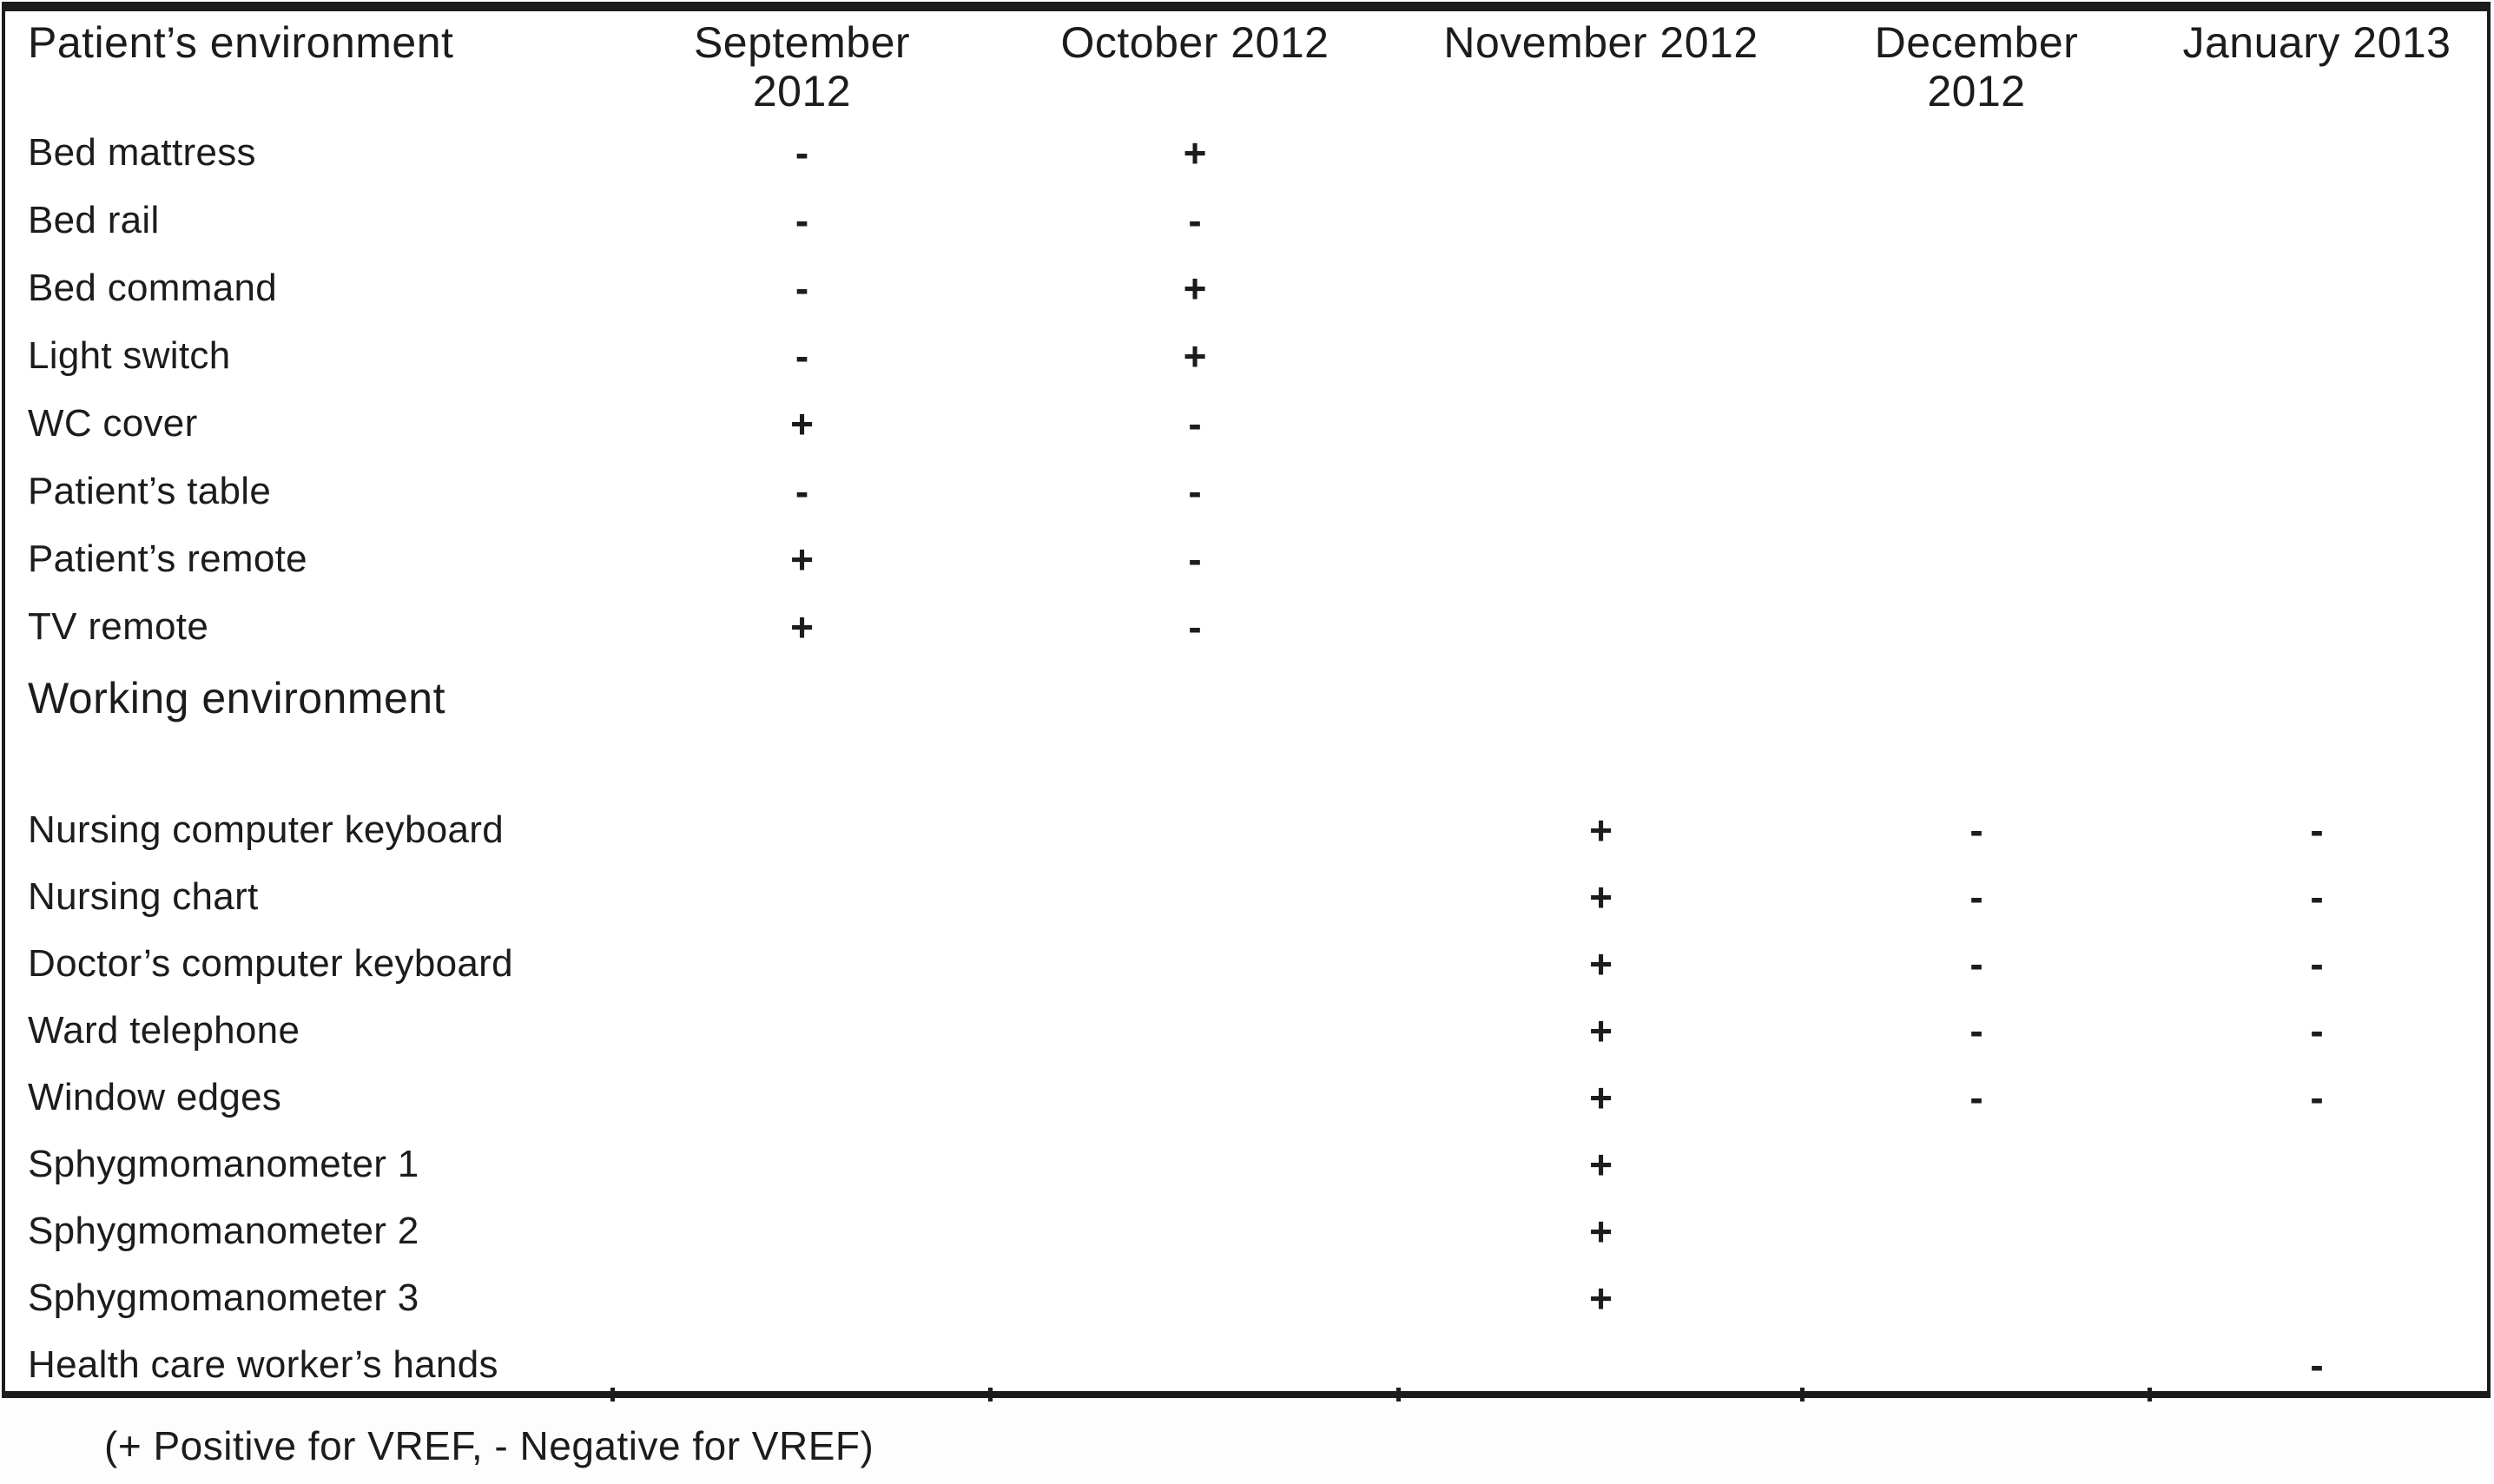 The image size is (2494, 1484). I want to click on table-row: Nursing chart + - -, so click(1246, 896).